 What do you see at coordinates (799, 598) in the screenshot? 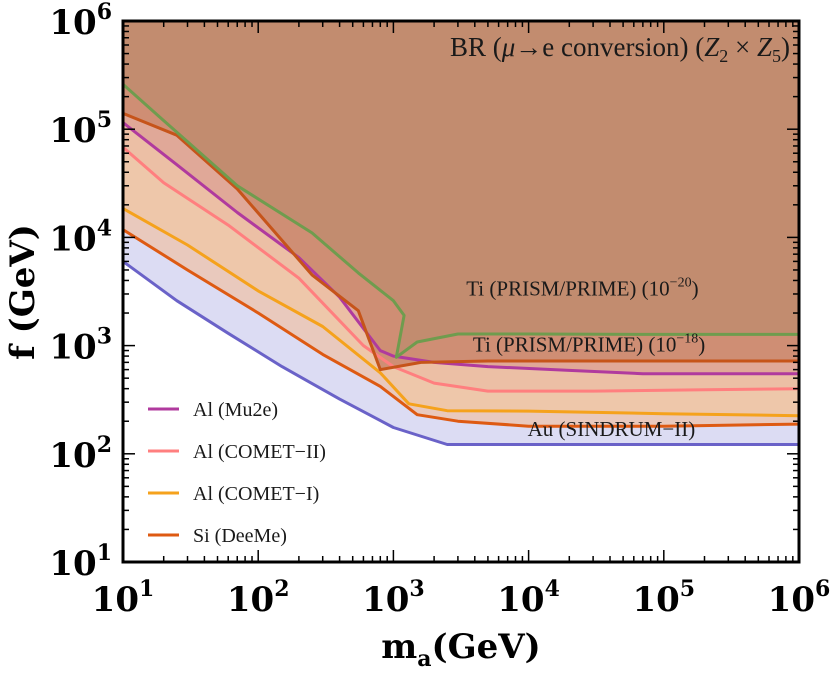
I see `x-tick-label: 106` at bounding box center [799, 598].